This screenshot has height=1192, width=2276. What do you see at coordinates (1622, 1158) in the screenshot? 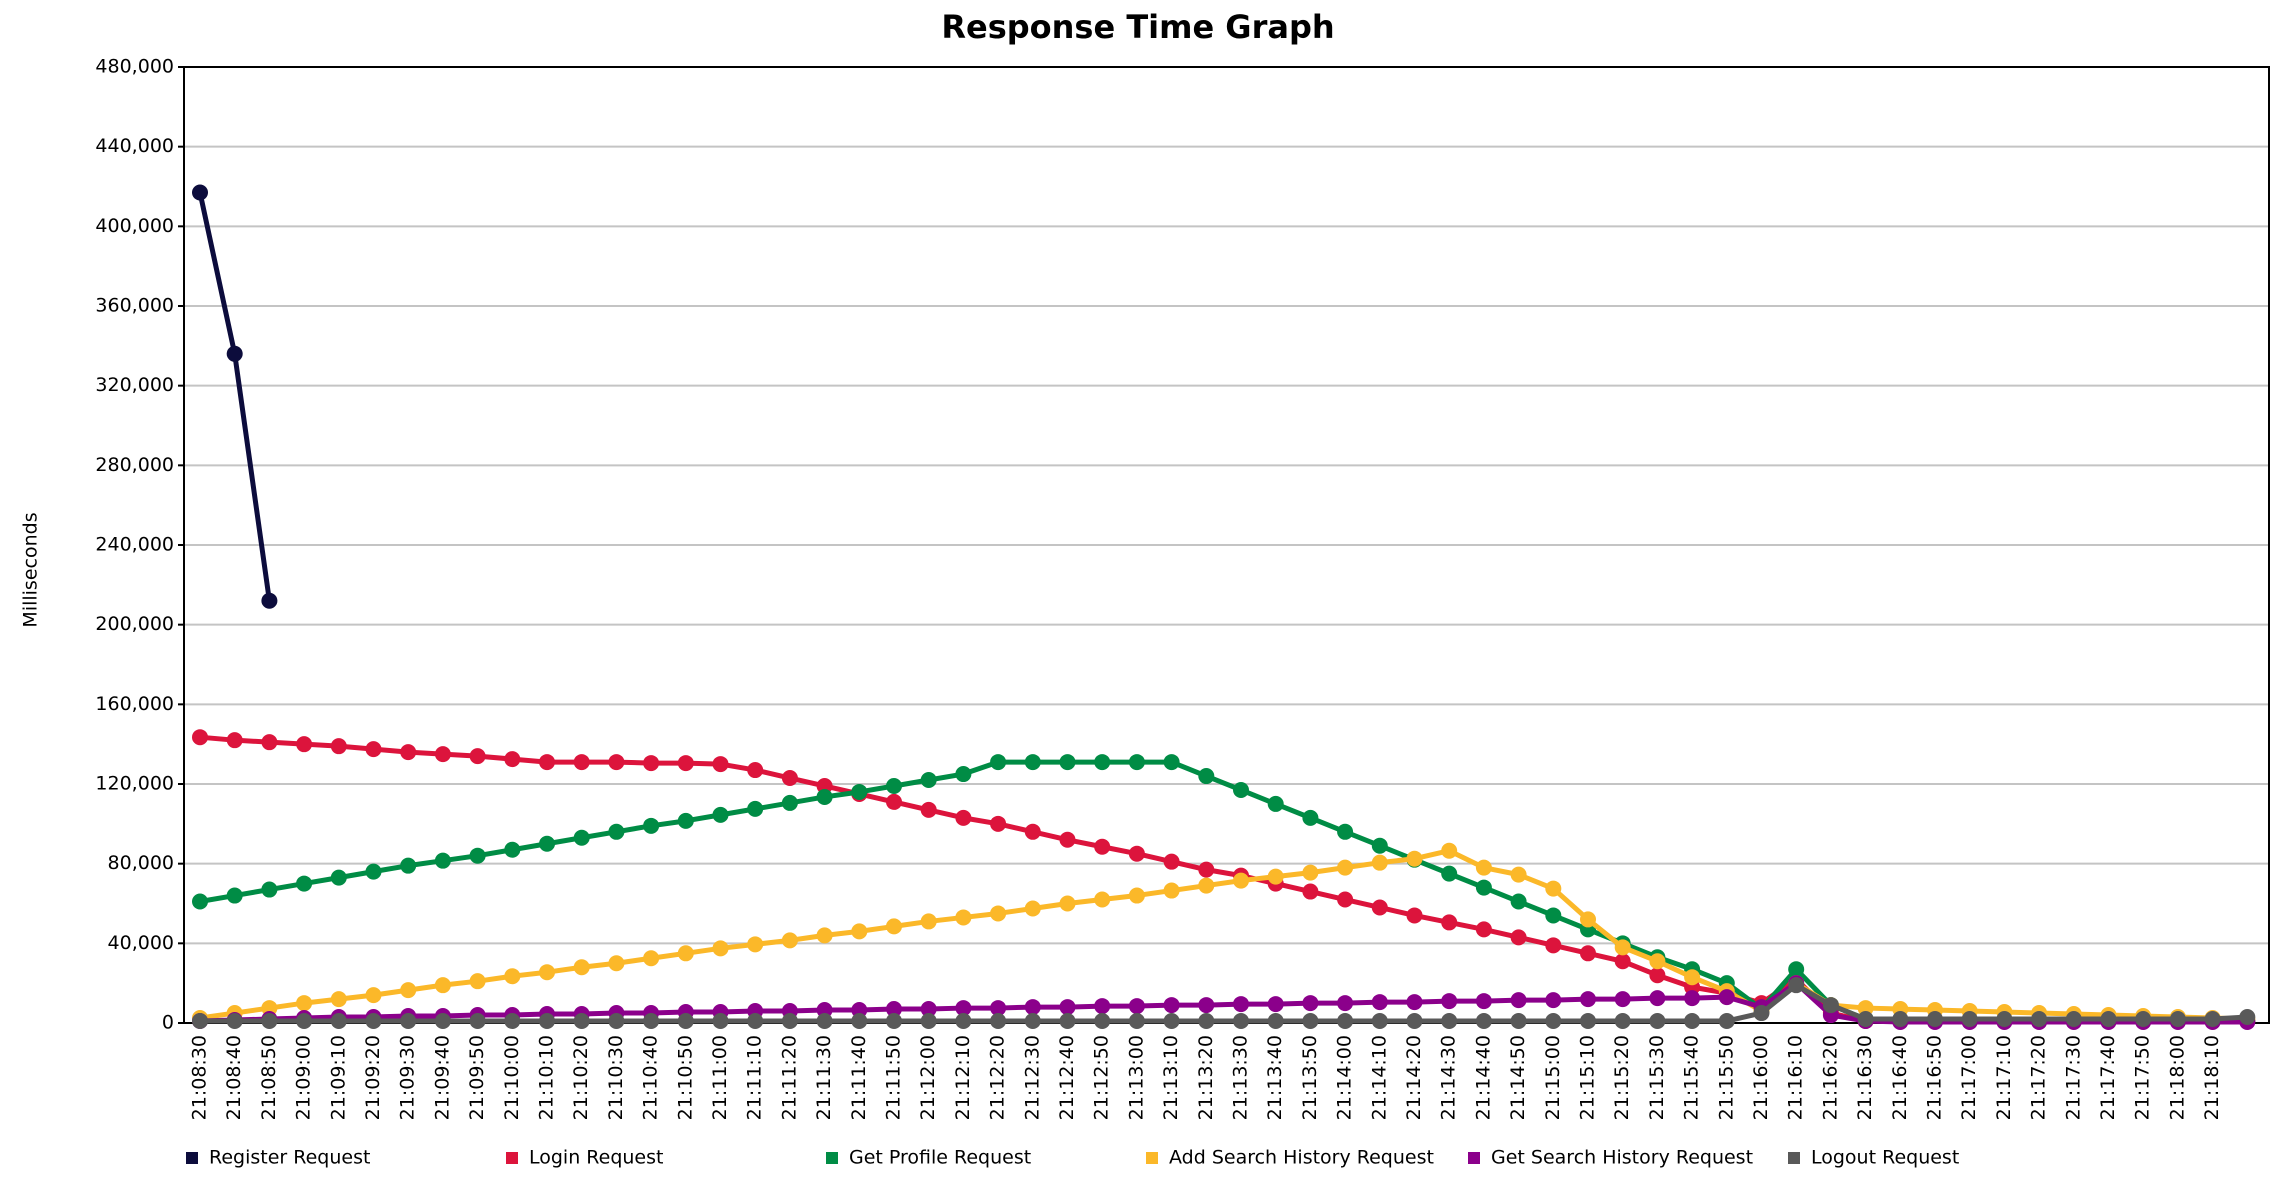
I see `legend-label: Get Search History Request` at bounding box center [1622, 1158].